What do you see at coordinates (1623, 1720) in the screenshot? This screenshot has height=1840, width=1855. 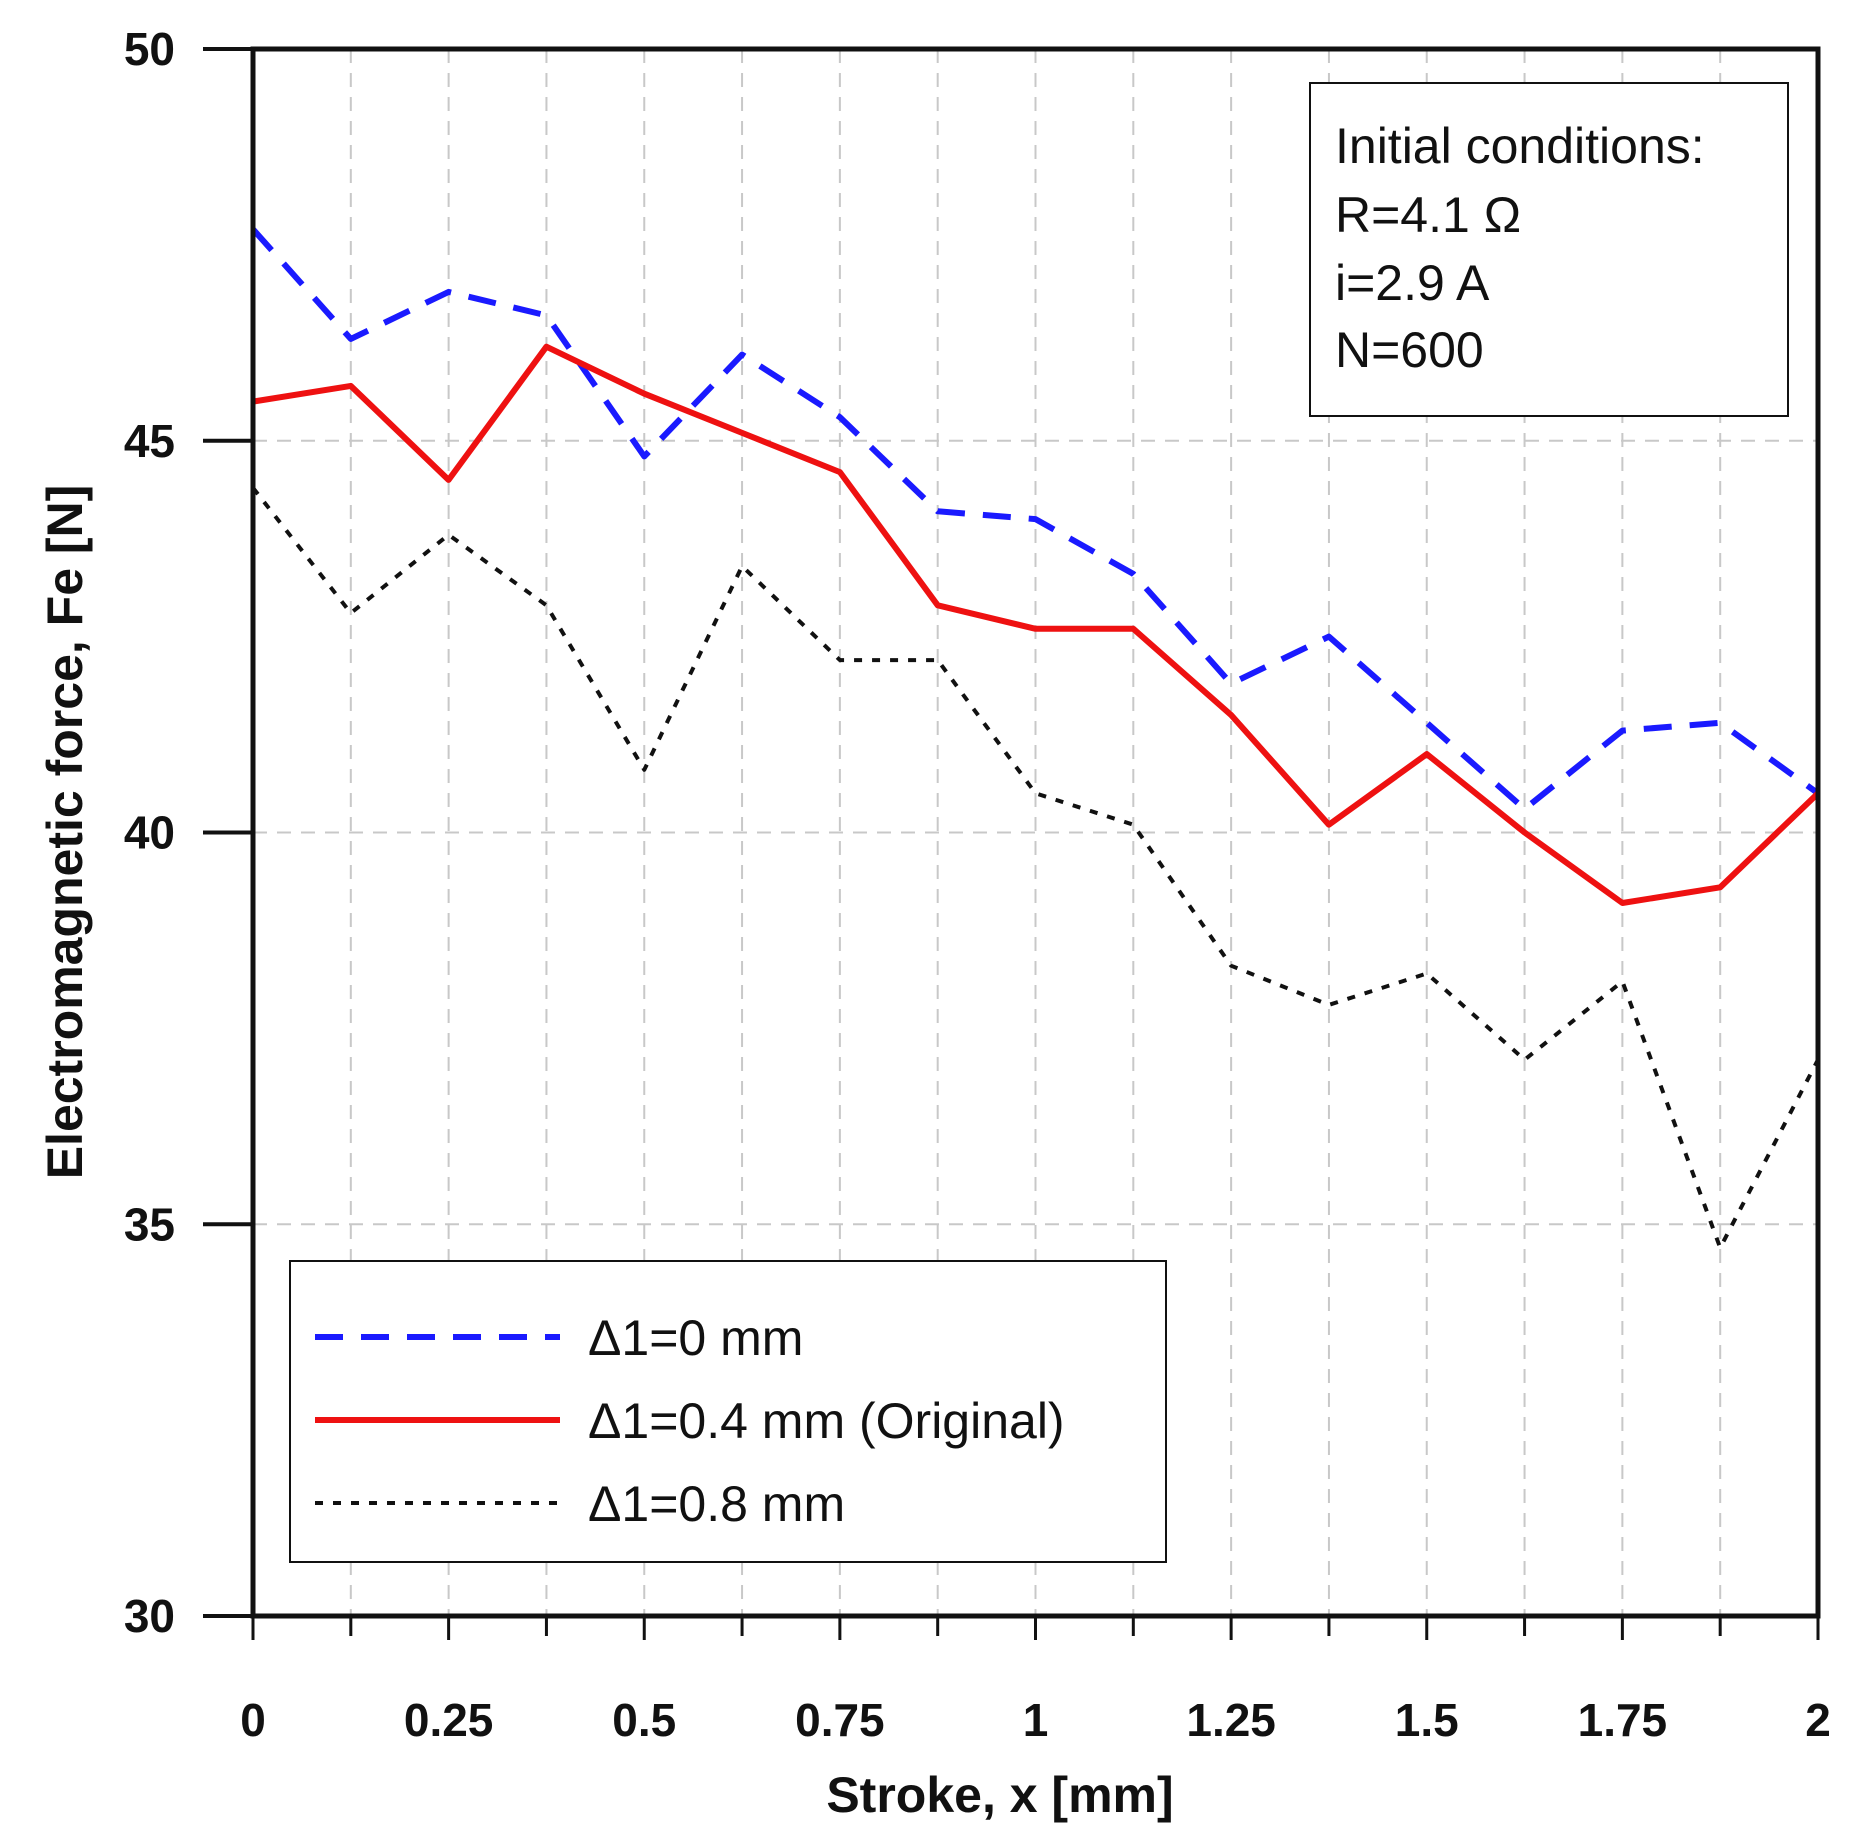 I see `x-tick-label: 1.75` at bounding box center [1623, 1720].